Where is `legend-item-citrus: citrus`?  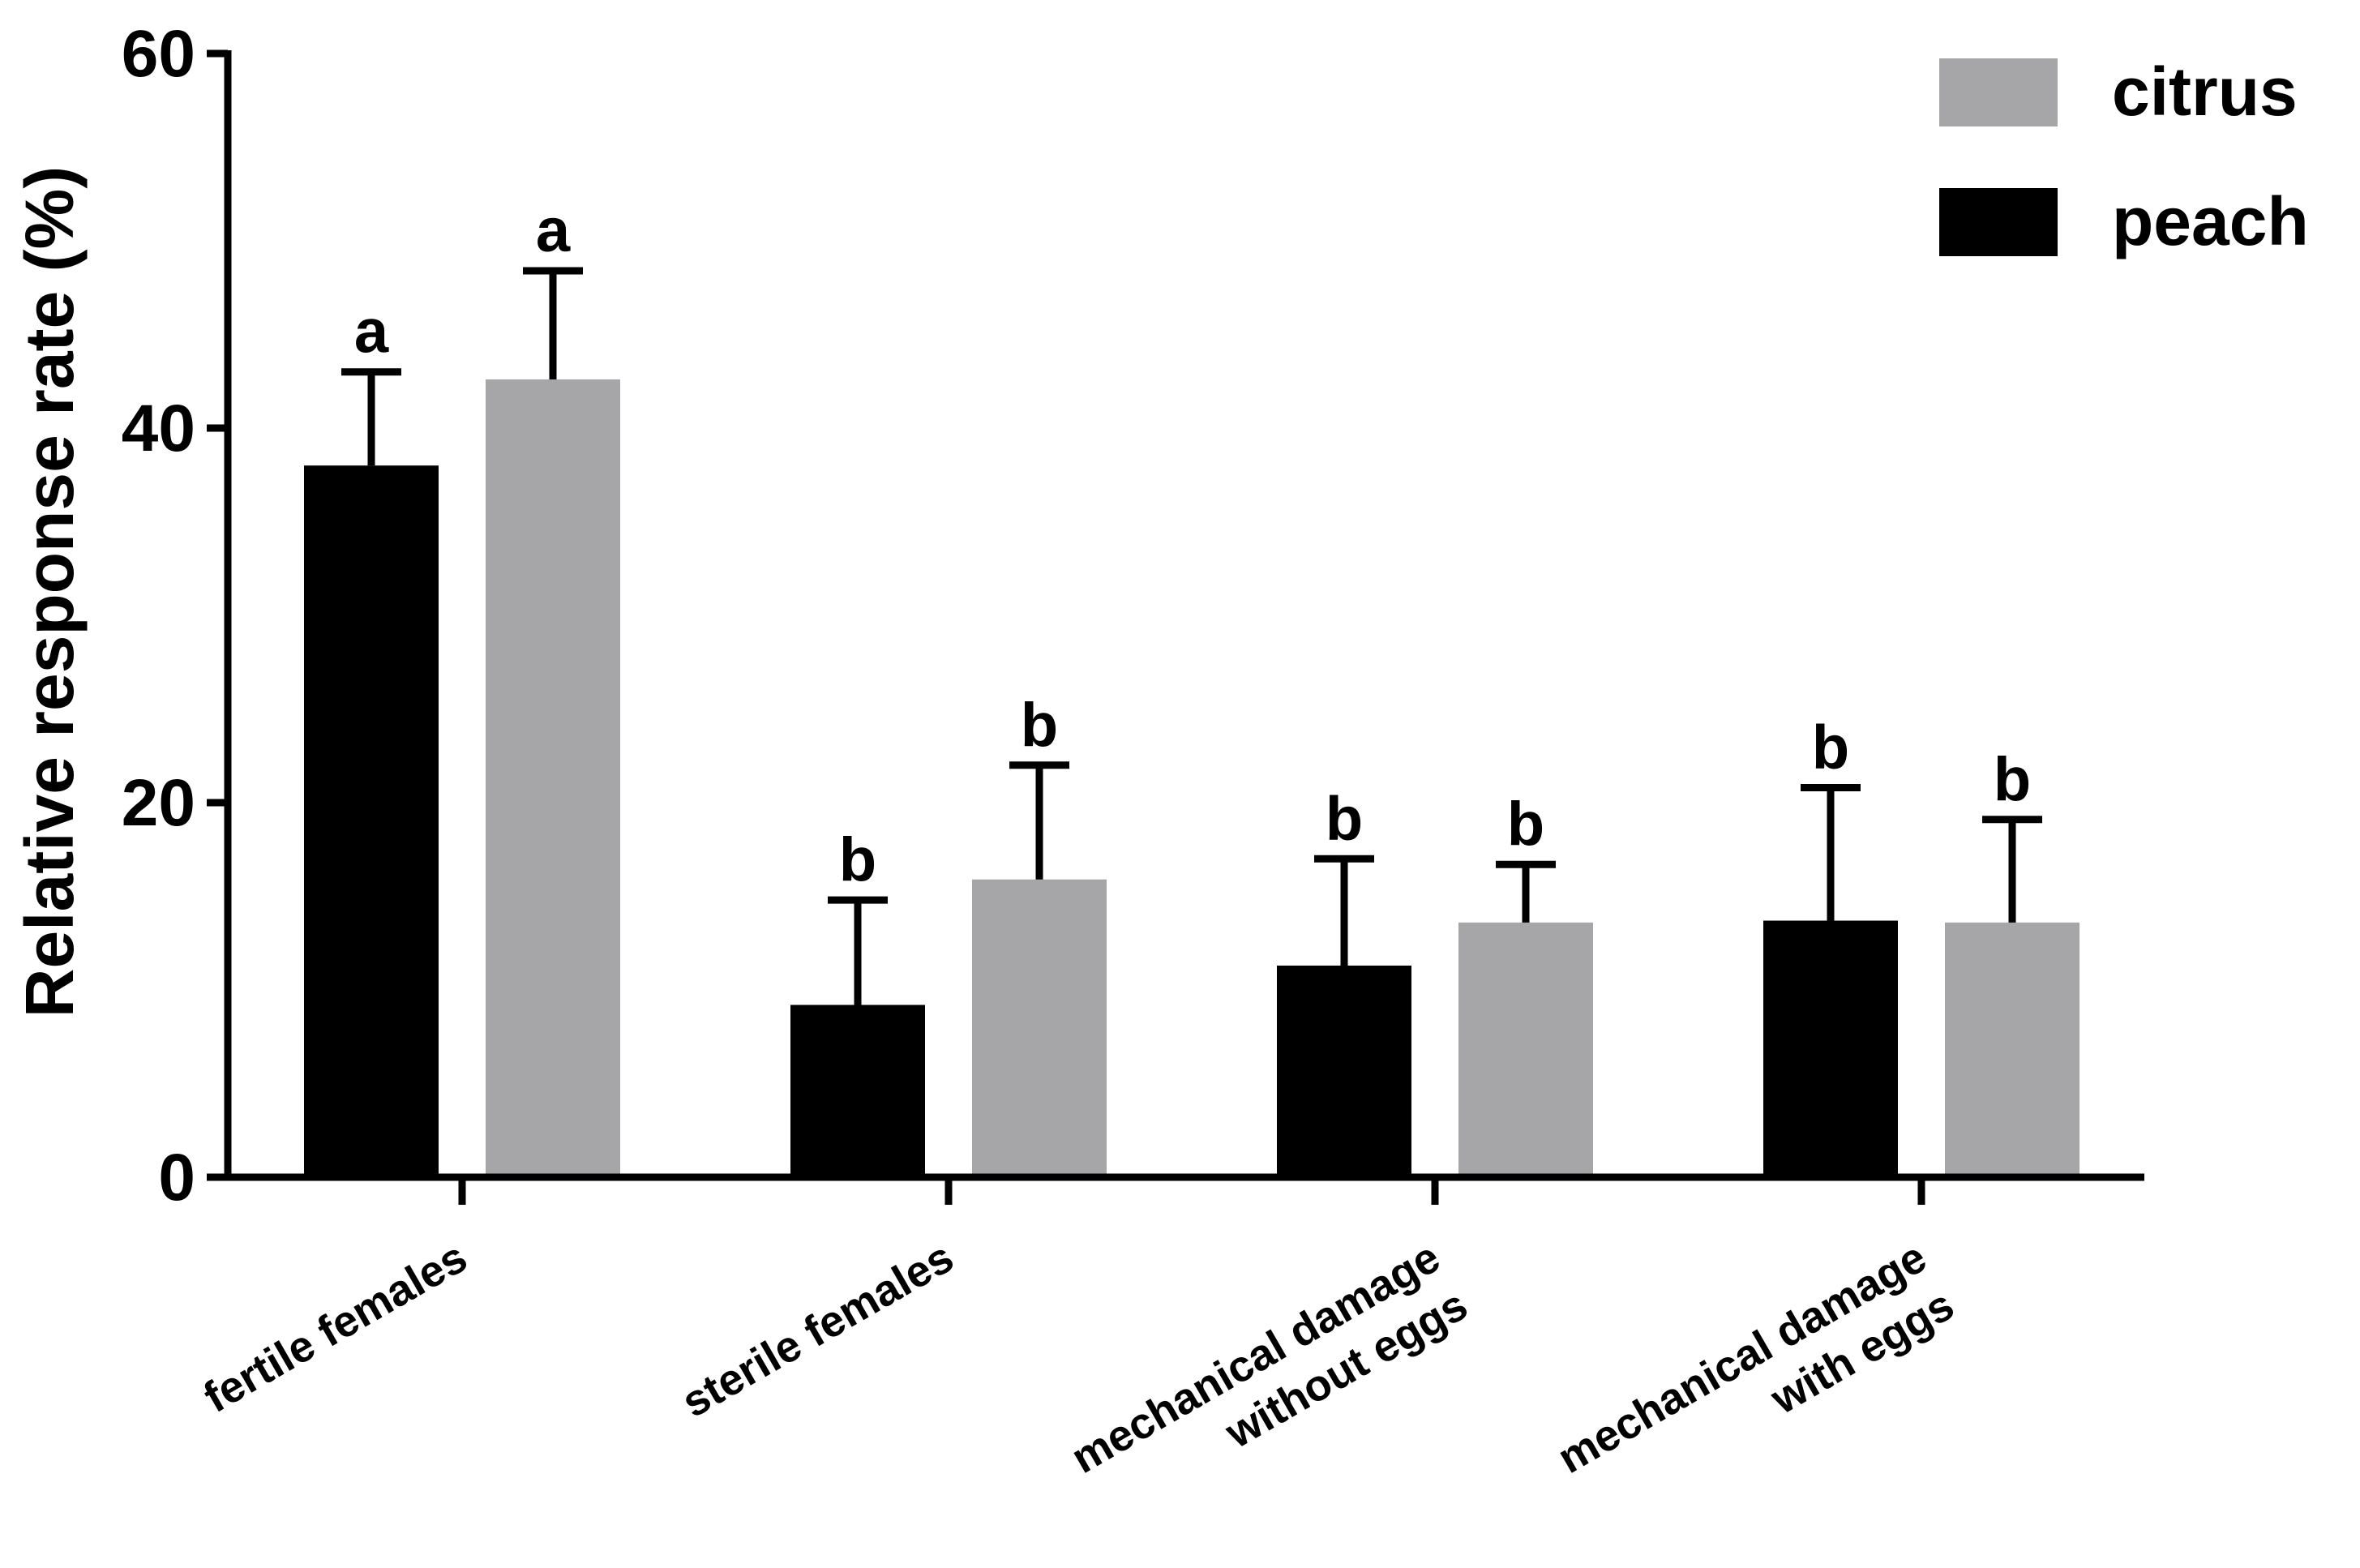
legend-item-citrus: citrus is located at coordinates (2118, 92).